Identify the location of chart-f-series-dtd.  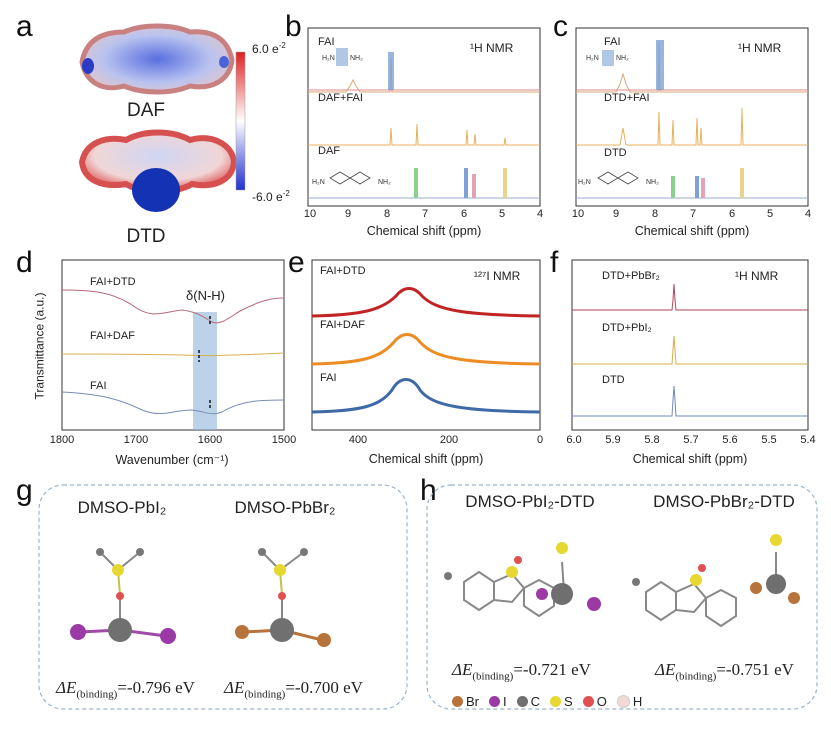
(690, 401).